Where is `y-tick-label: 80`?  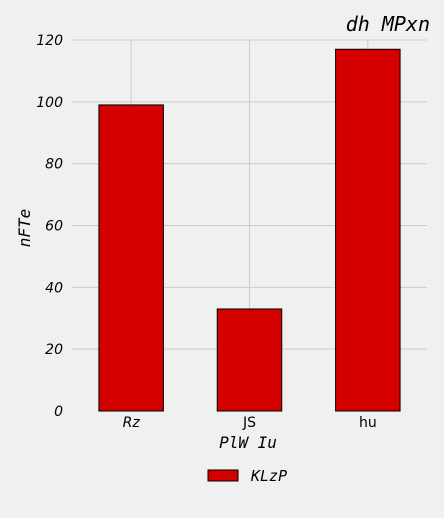 y-tick-label: 80 is located at coordinates (54, 165).